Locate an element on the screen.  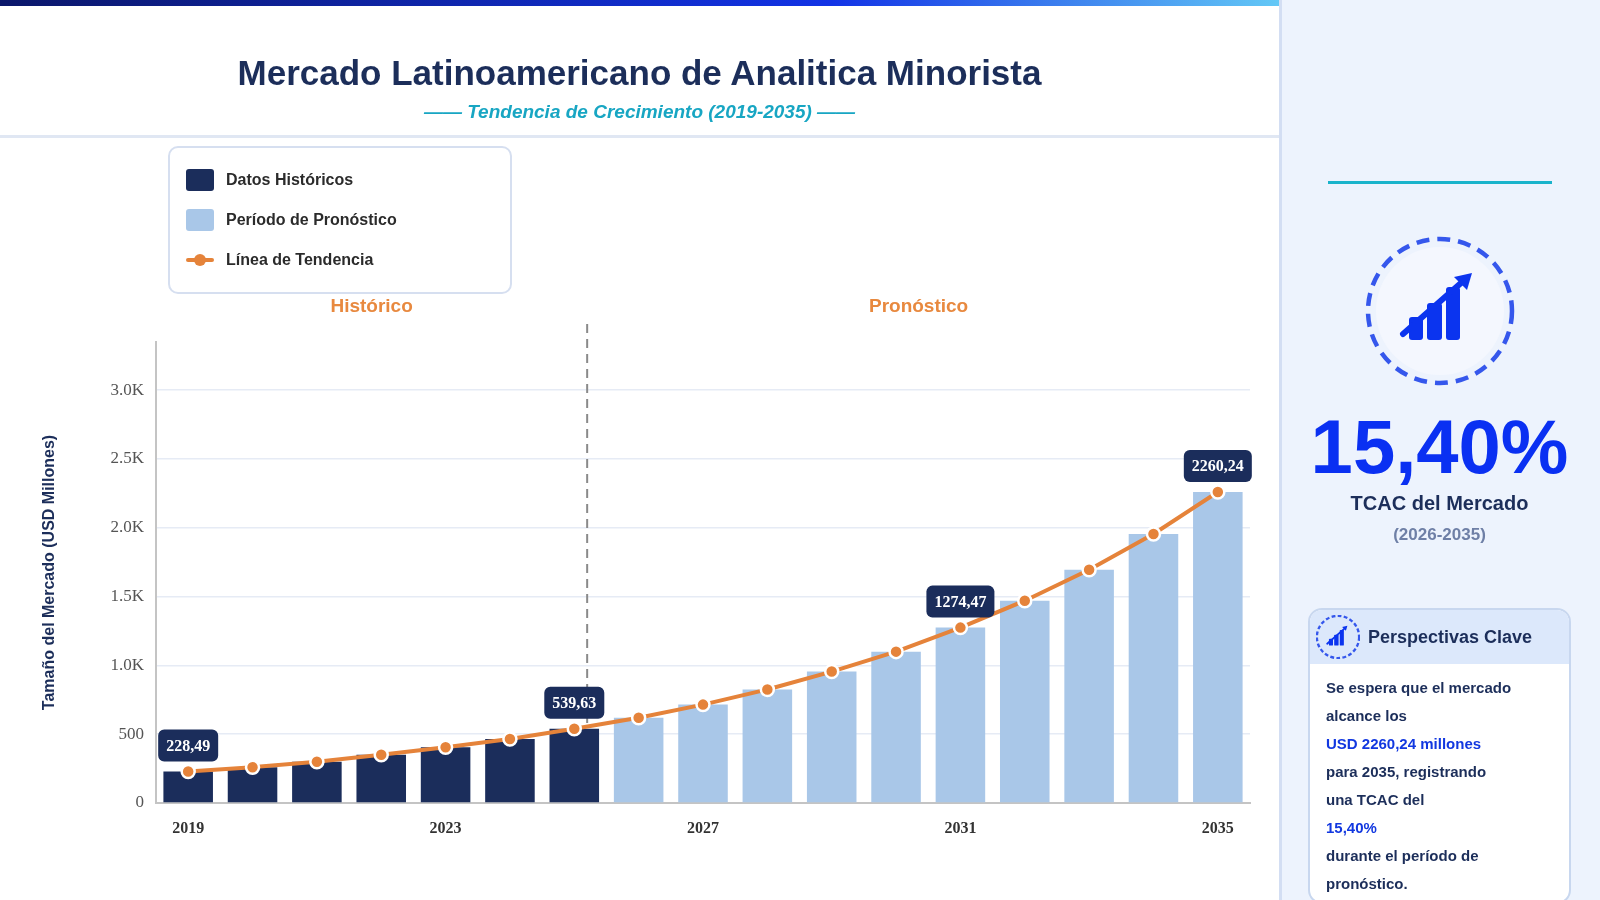
data-label: 228,49 is located at coordinates (188, 745).